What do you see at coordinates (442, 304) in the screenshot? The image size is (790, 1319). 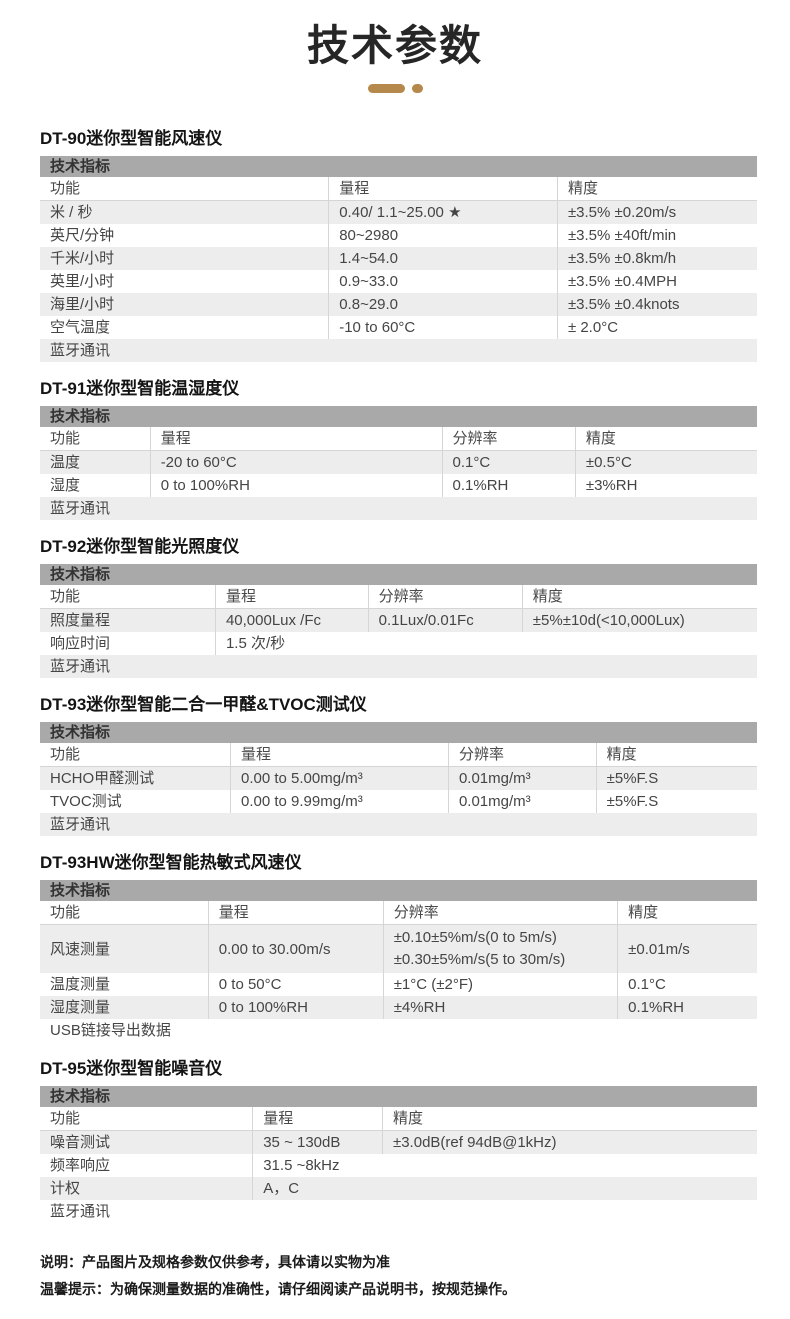 I see `table-cell: 0.8~29.0` at bounding box center [442, 304].